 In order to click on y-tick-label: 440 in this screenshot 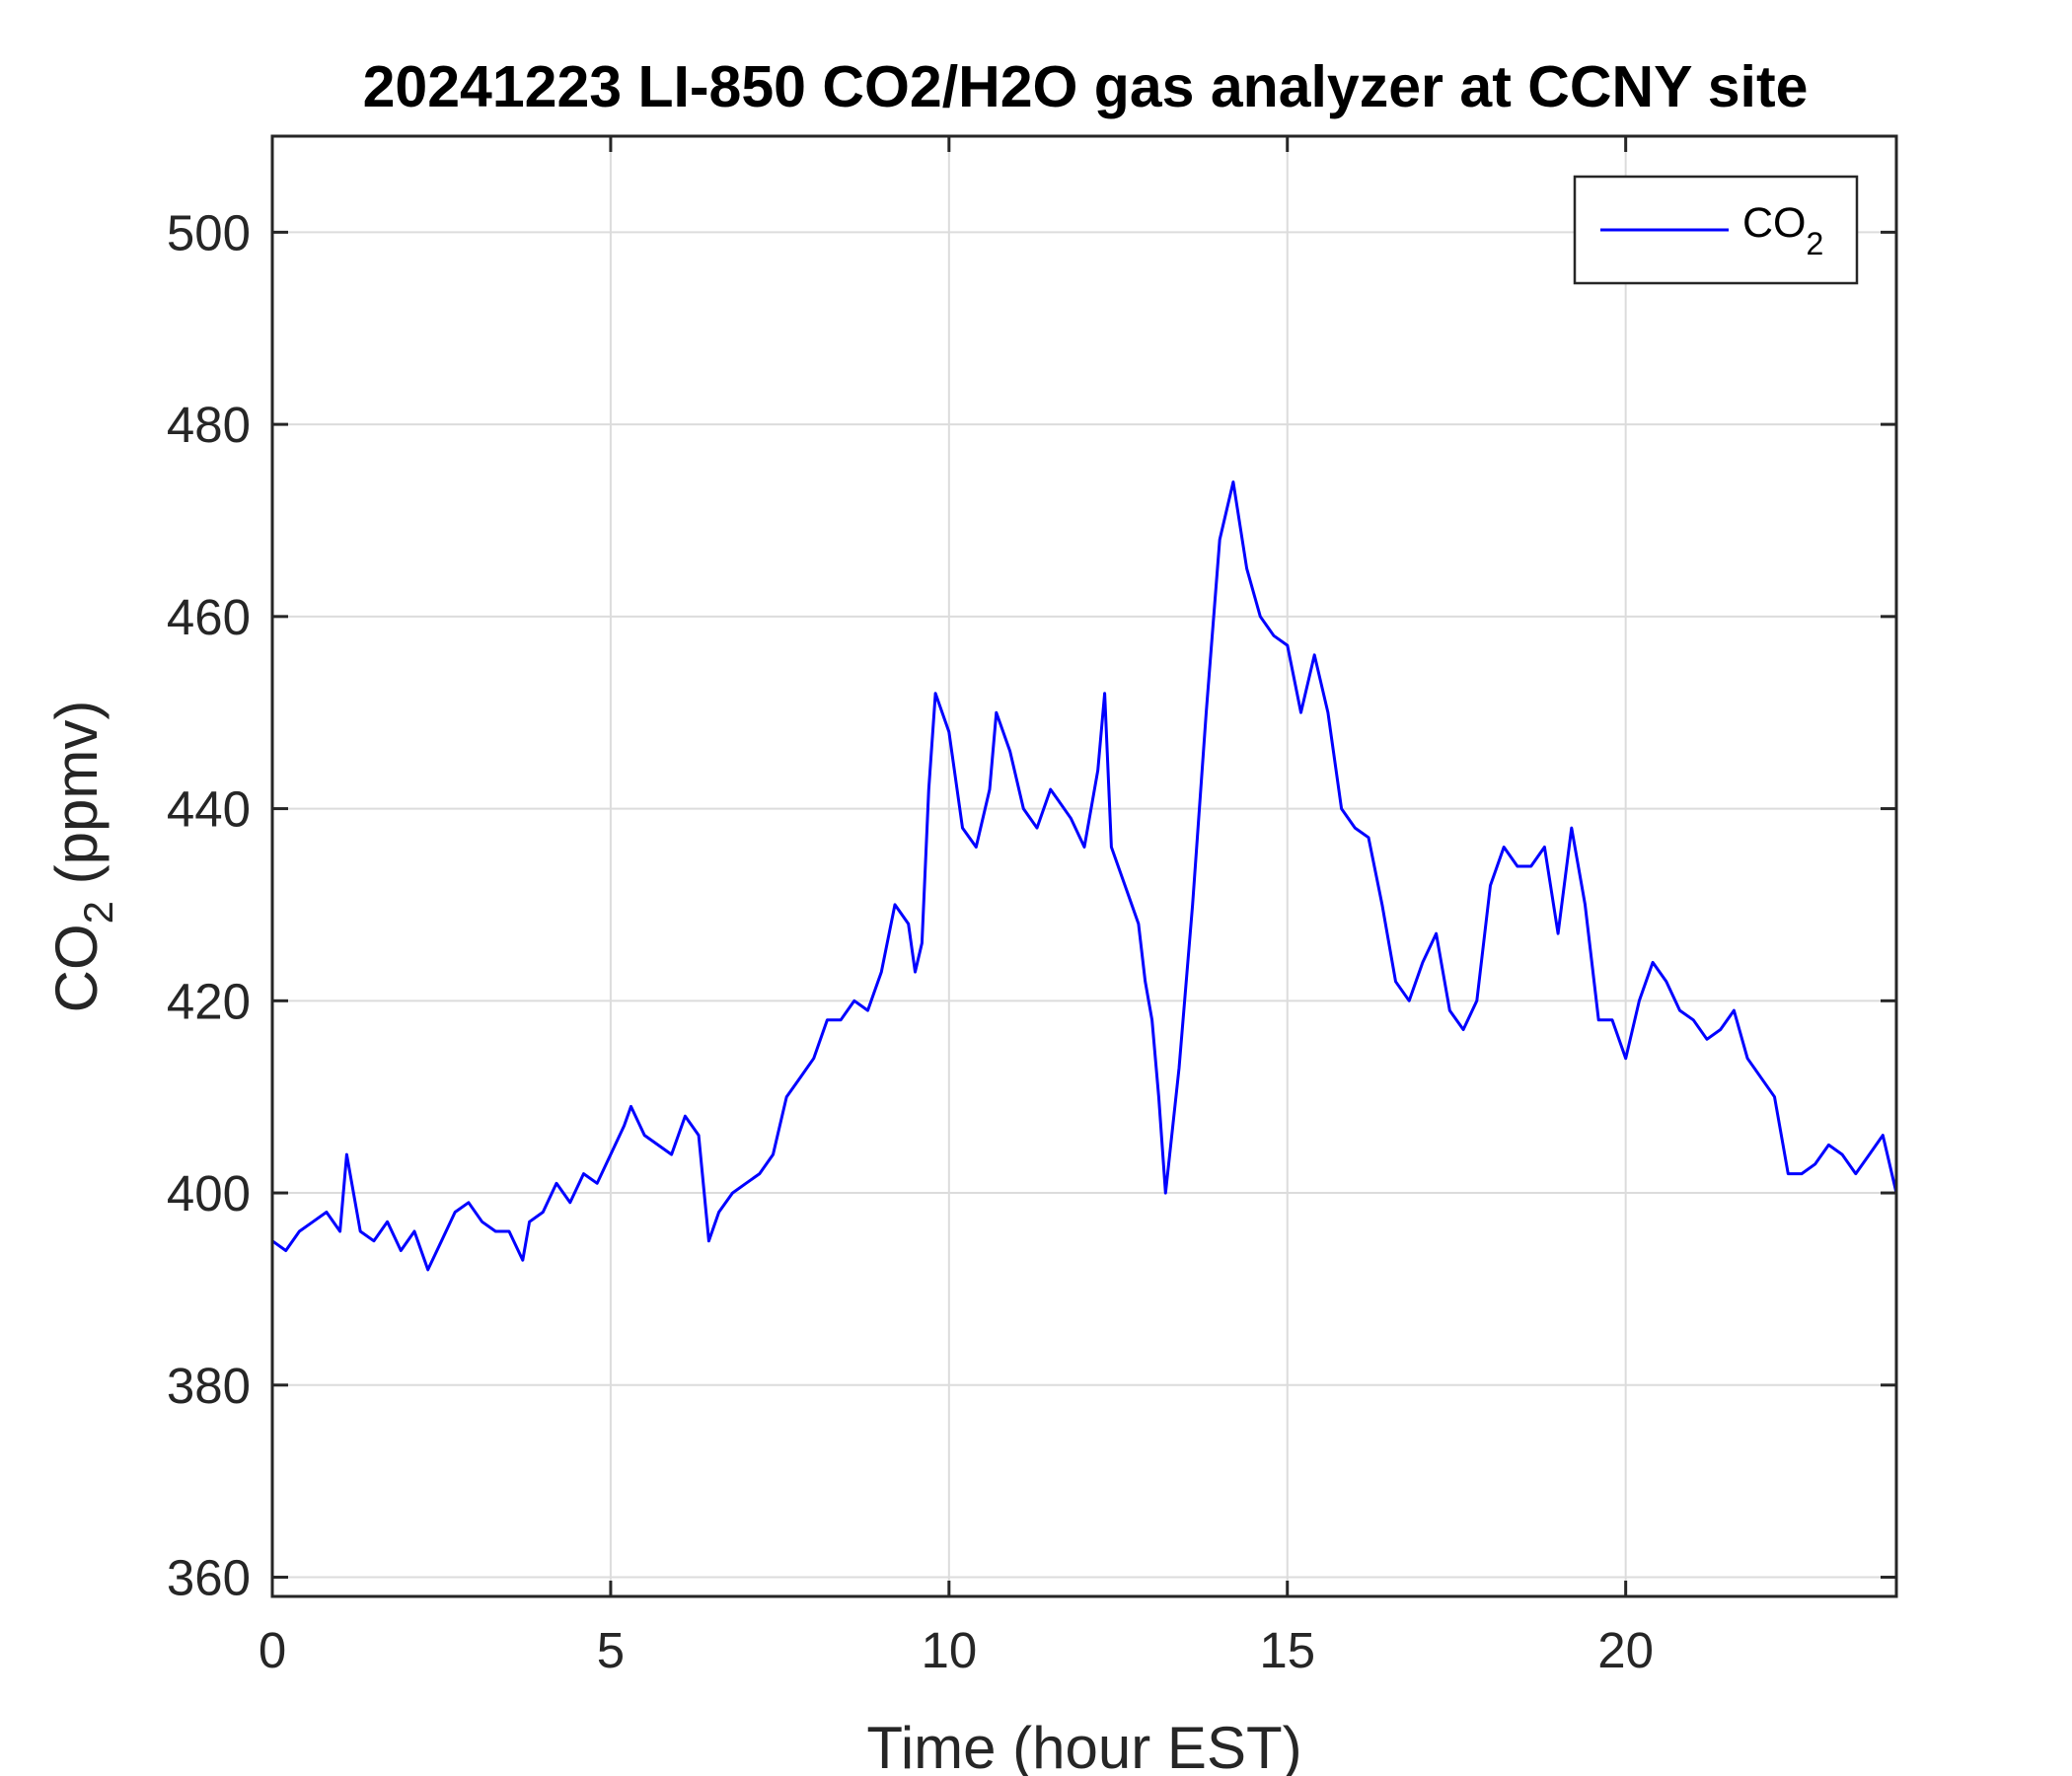, I will do `click(209, 810)`.